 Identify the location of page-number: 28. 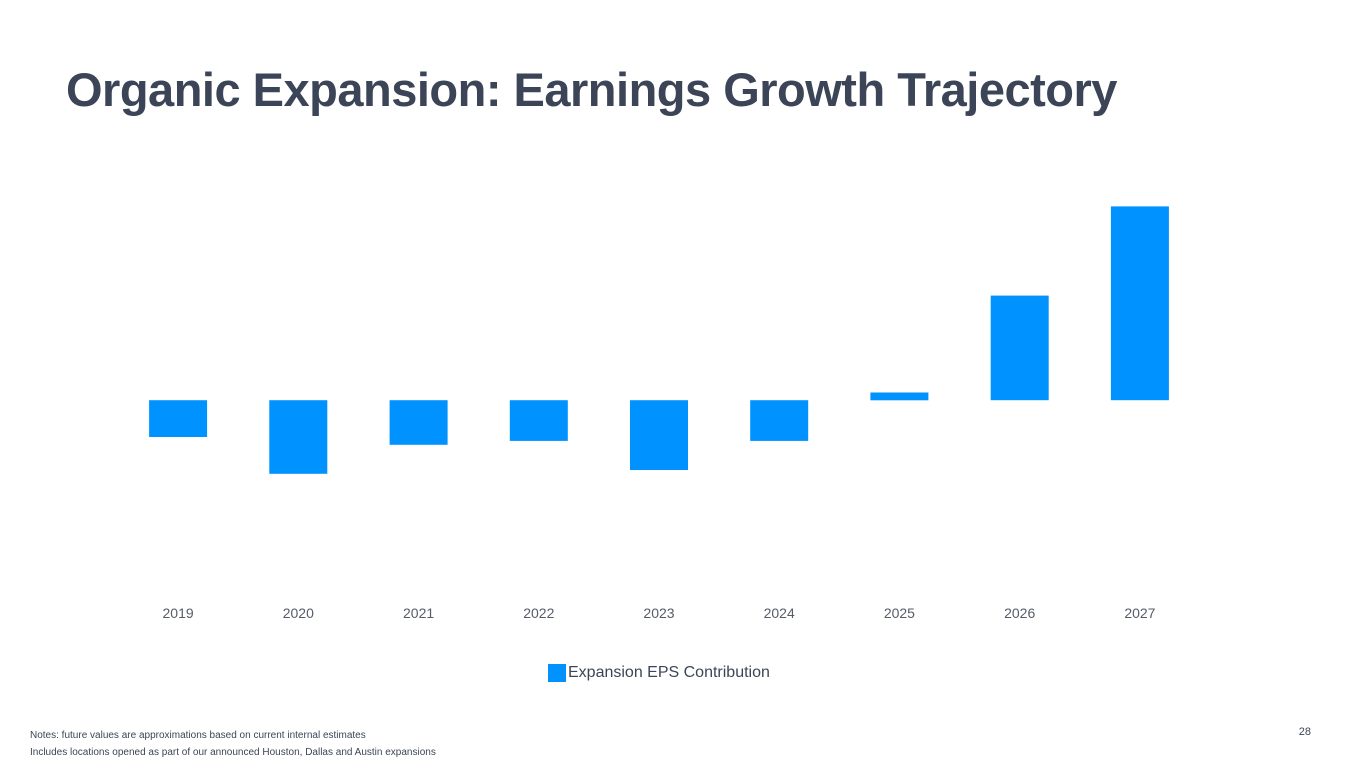
(1304, 732).